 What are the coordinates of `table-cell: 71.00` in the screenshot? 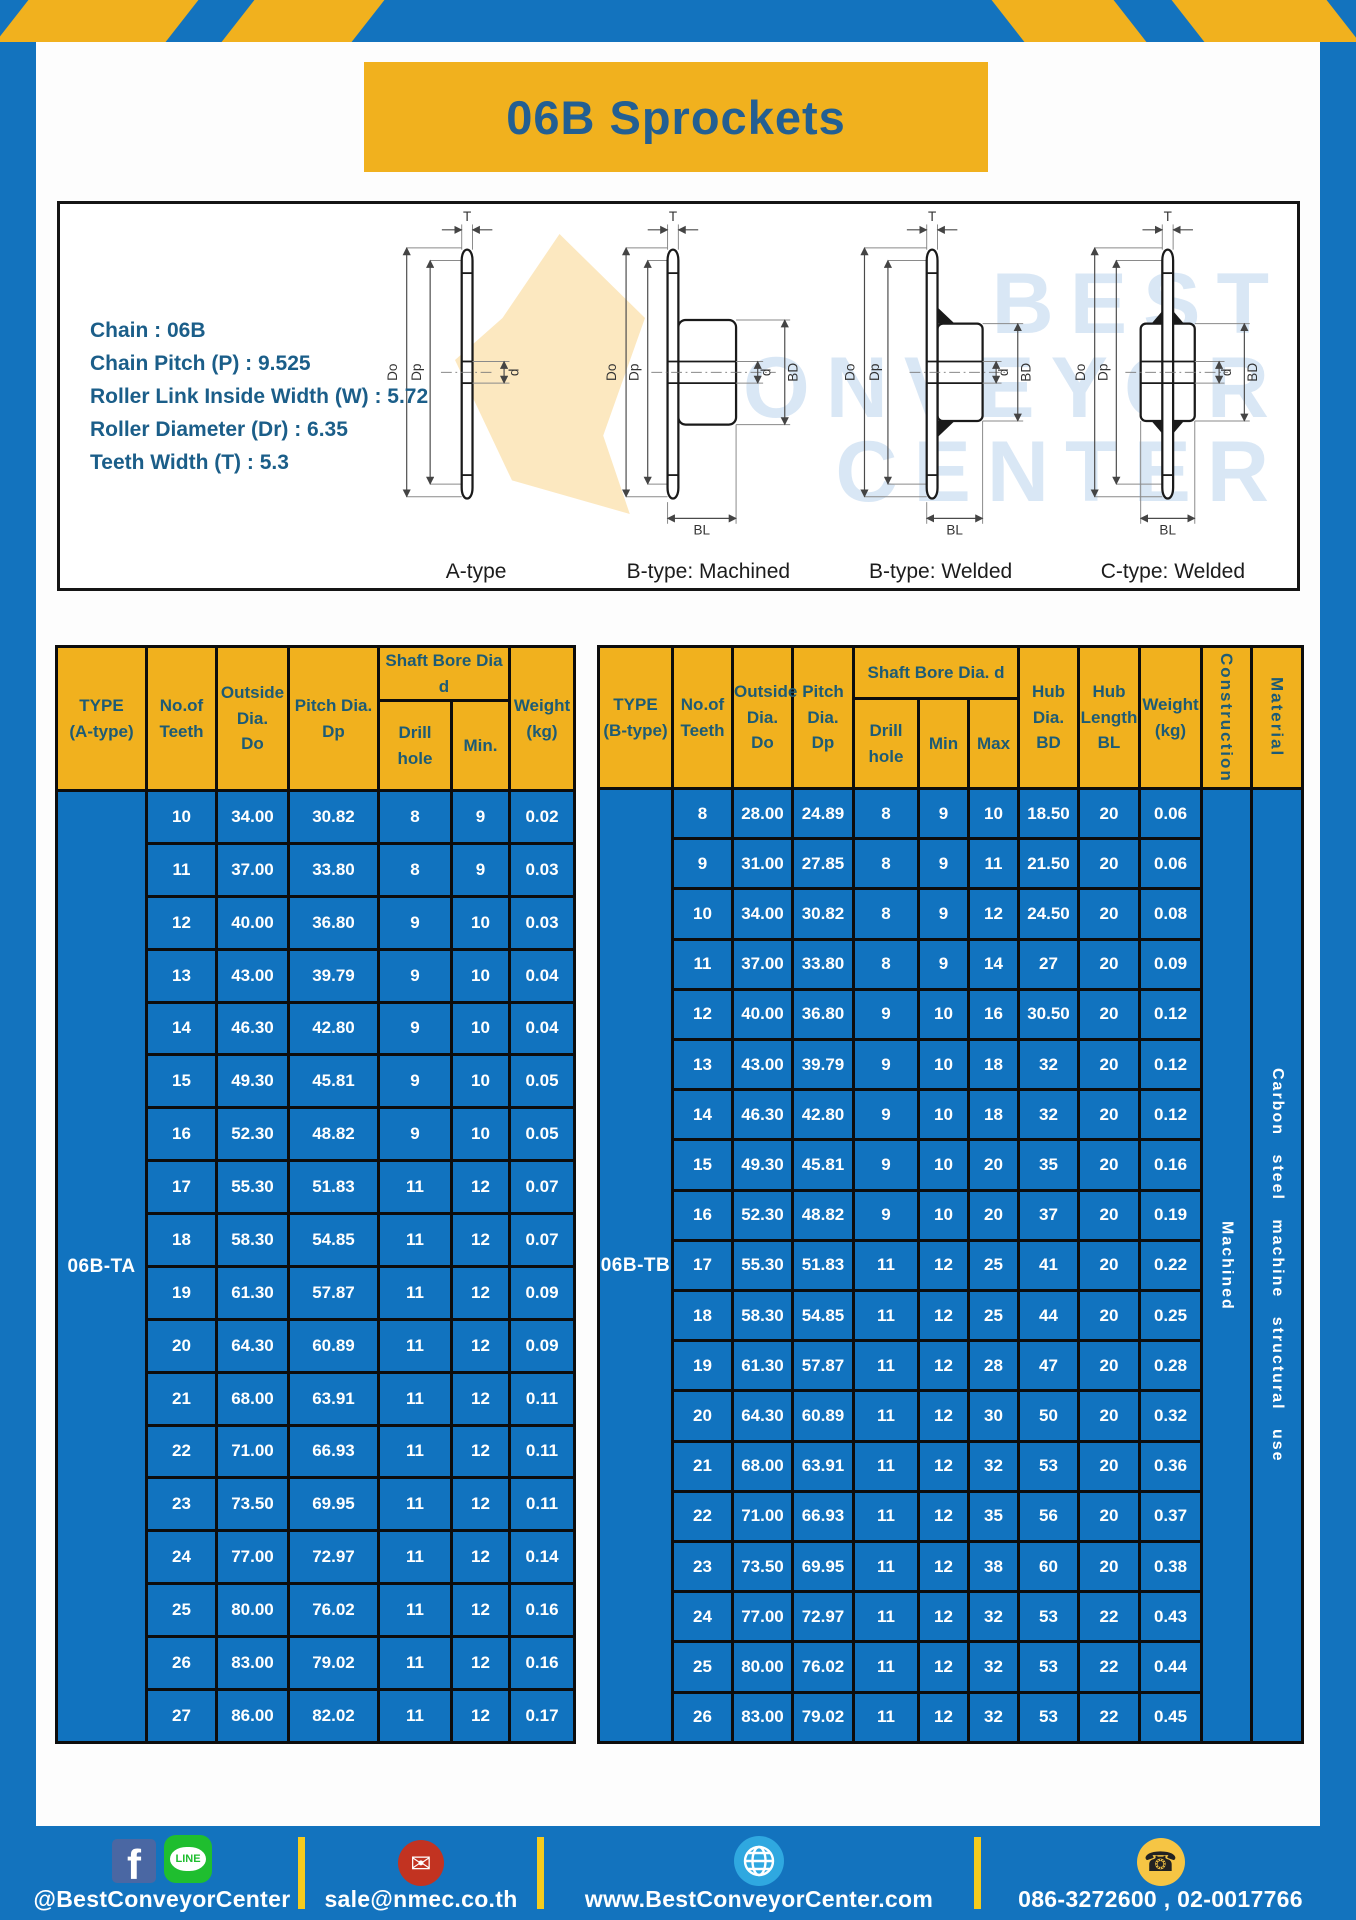 It's located at (252, 1451).